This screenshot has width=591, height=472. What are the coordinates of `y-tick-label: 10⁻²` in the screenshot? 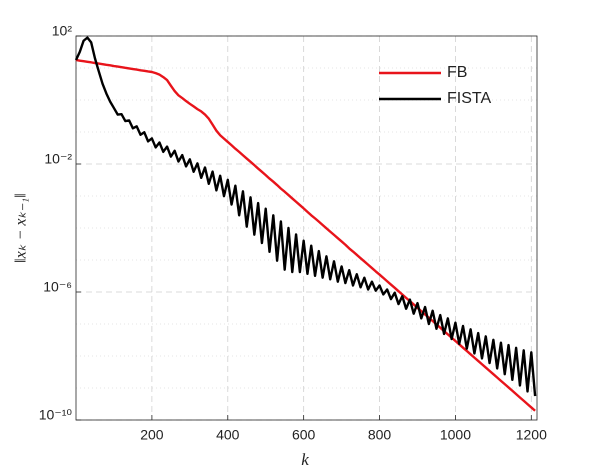 It's located at (58, 159).